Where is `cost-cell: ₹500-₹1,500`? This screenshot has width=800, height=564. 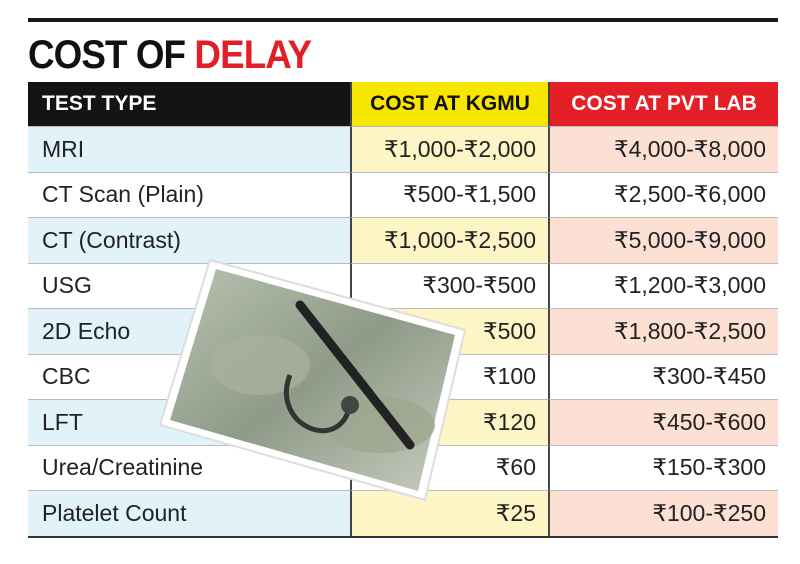
cost-cell: ₹500-₹1,500 is located at coordinates (449, 194).